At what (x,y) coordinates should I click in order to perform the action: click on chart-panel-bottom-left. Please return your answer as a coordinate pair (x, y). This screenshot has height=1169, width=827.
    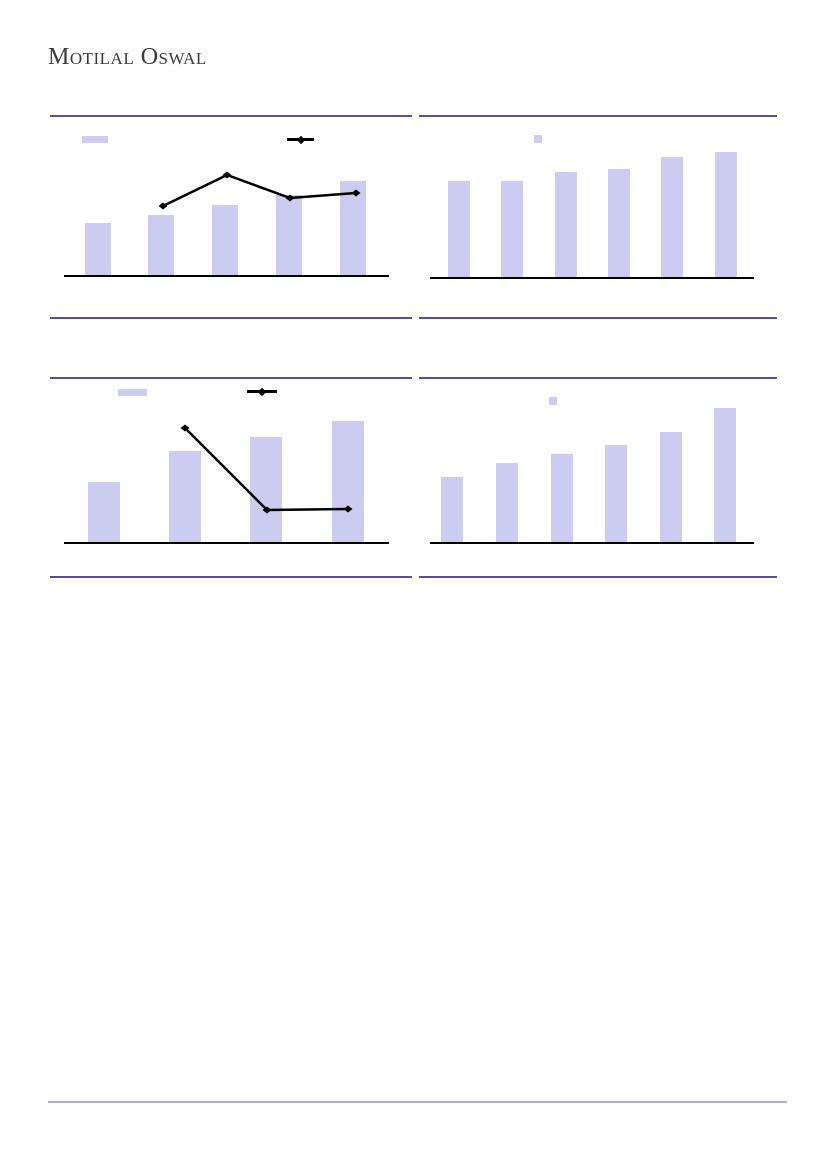
    Looking at the image, I should click on (231, 477).